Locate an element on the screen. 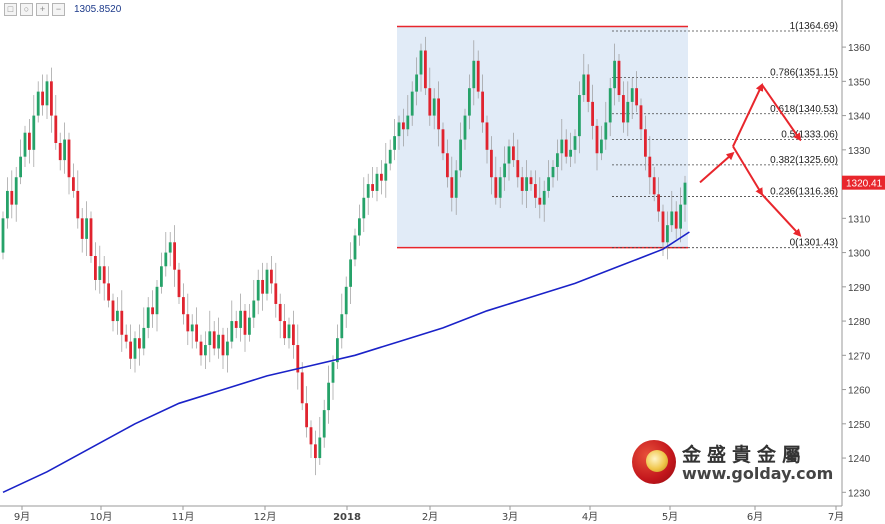 This screenshot has width=885, height=524. y-tick-label: 1230 is located at coordinates (859, 493).